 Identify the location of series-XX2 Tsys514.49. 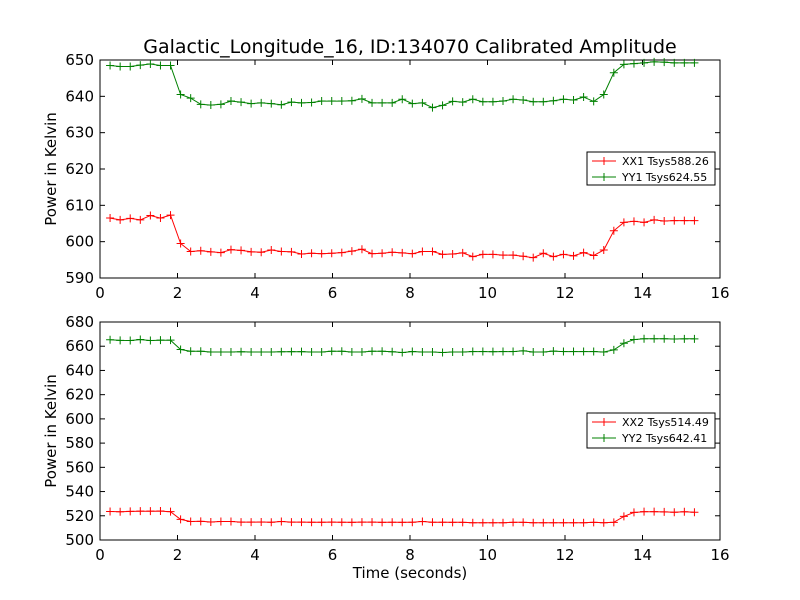
(402, 517).